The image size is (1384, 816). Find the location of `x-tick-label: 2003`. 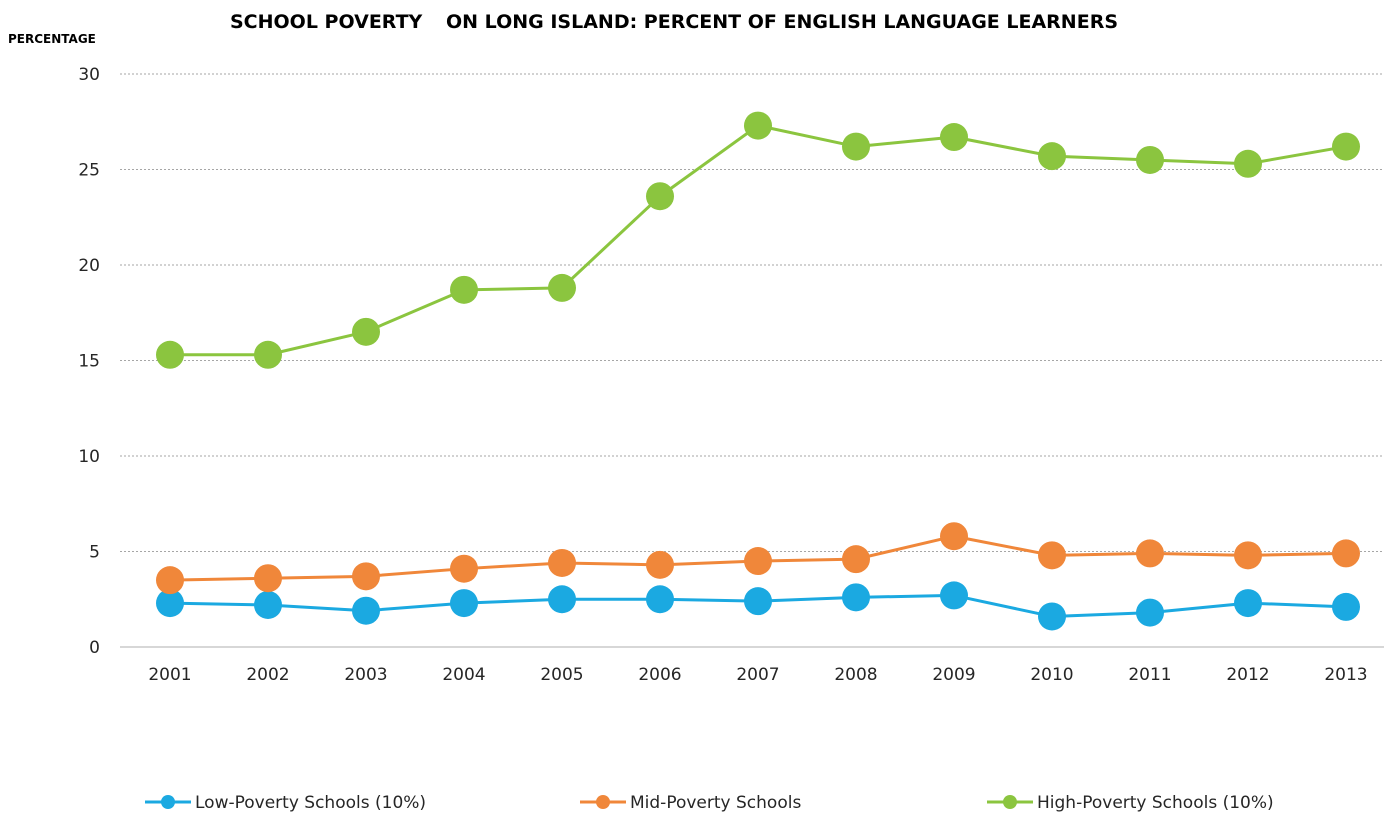

x-tick-label: 2003 is located at coordinates (365, 675).